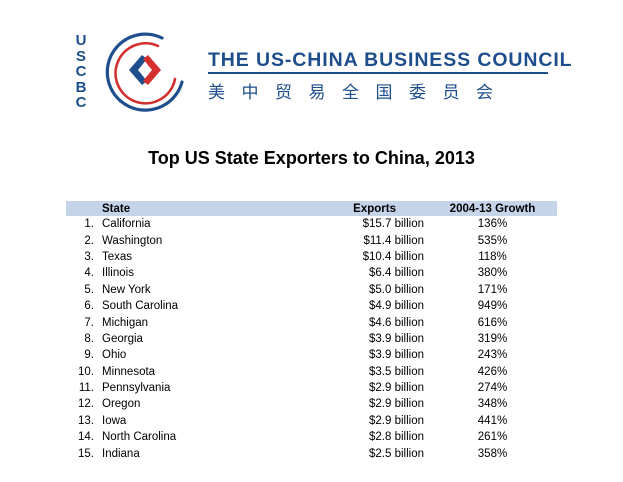 This screenshot has height=482, width=623. What do you see at coordinates (187, 208) in the screenshot?
I see `header-state: State` at bounding box center [187, 208].